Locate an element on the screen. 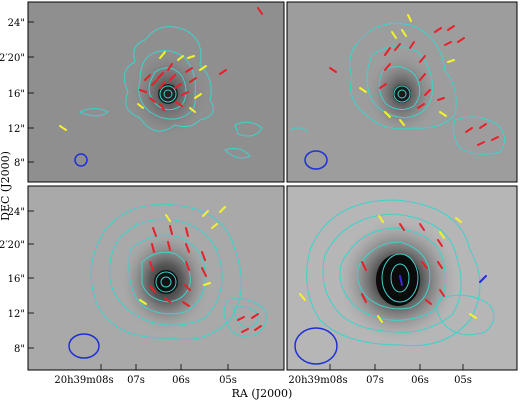  dec-tick-labels-bottom: 24" +68°02′20" 16" 12" 8" is located at coordinates (12, 281).